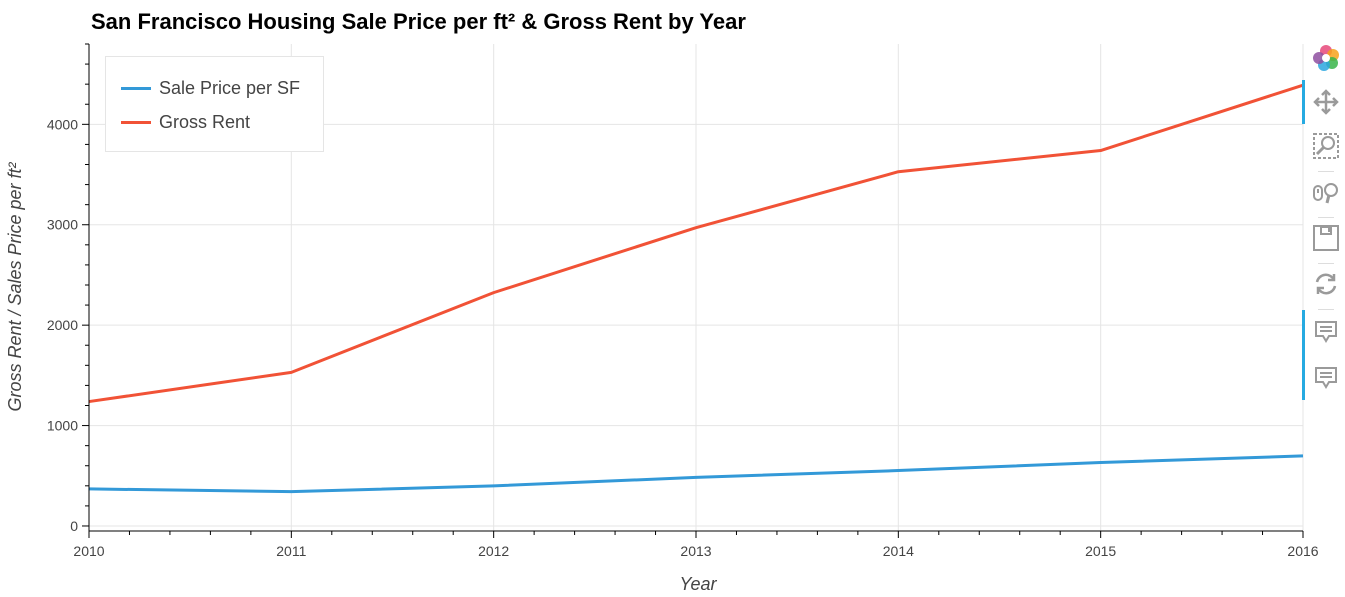 The image size is (1345, 597). I want to click on x-axis-ticks: 2010 2011 2012 2013 2014 2015 2016, so click(696, 545).